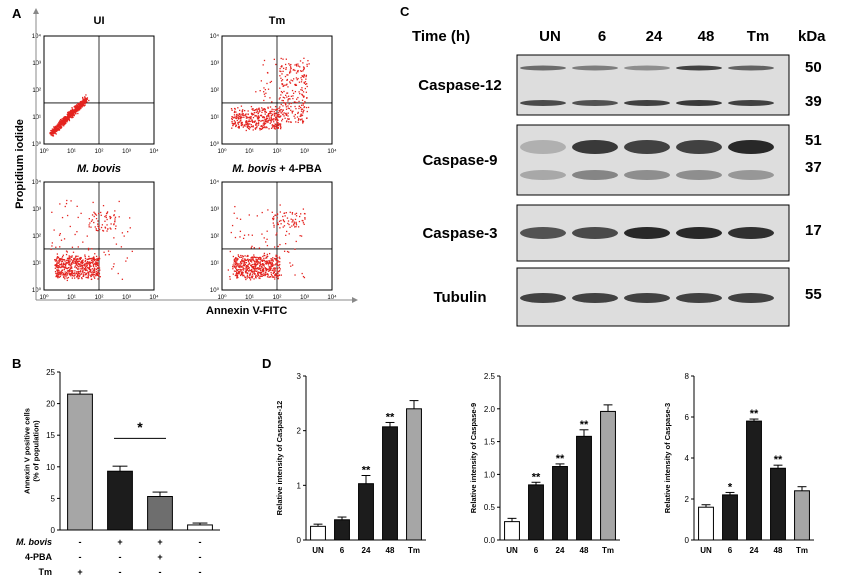  What do you see at coordinates (459, 160) in the screenshot?
I see `blot-label: Caspase-9` at bounding box center [459, 160].